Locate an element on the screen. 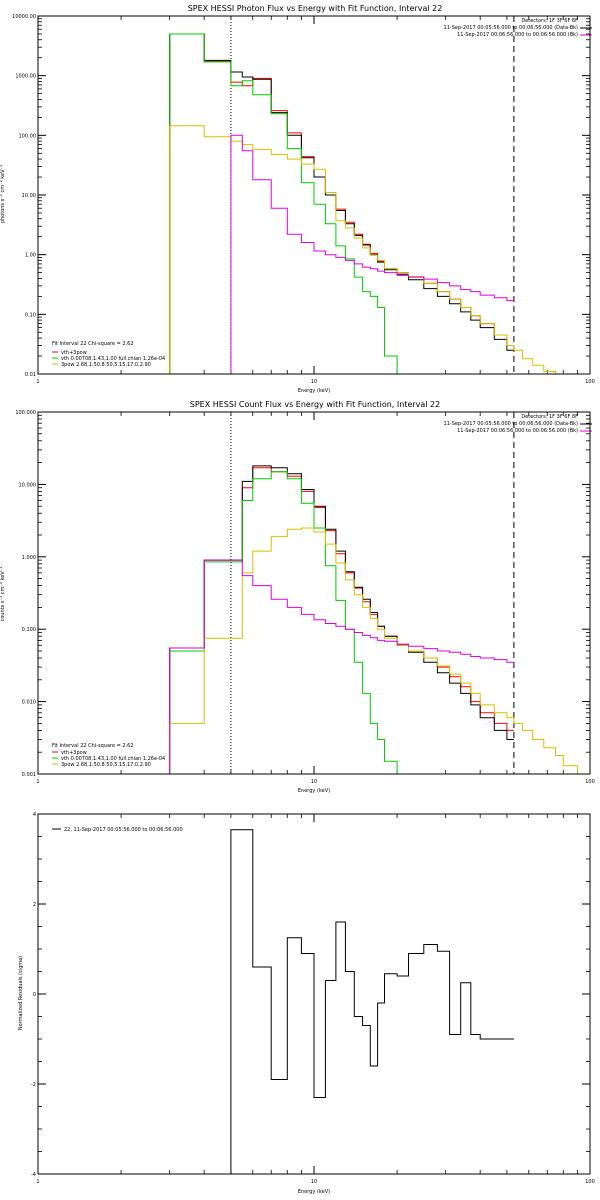  y-tick-label: 0.10 is located at coordinates (30, 315).